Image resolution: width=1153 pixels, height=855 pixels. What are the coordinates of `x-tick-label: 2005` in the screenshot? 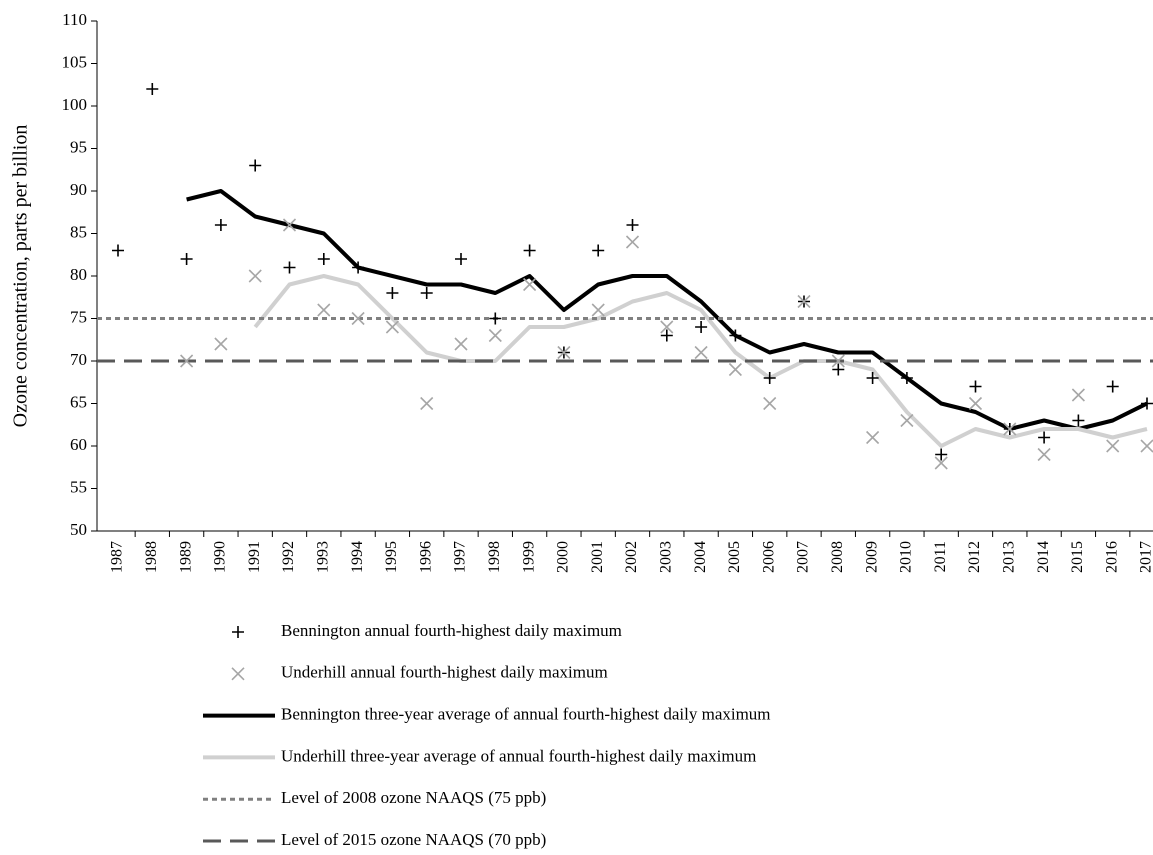 It's located at (734, 557).